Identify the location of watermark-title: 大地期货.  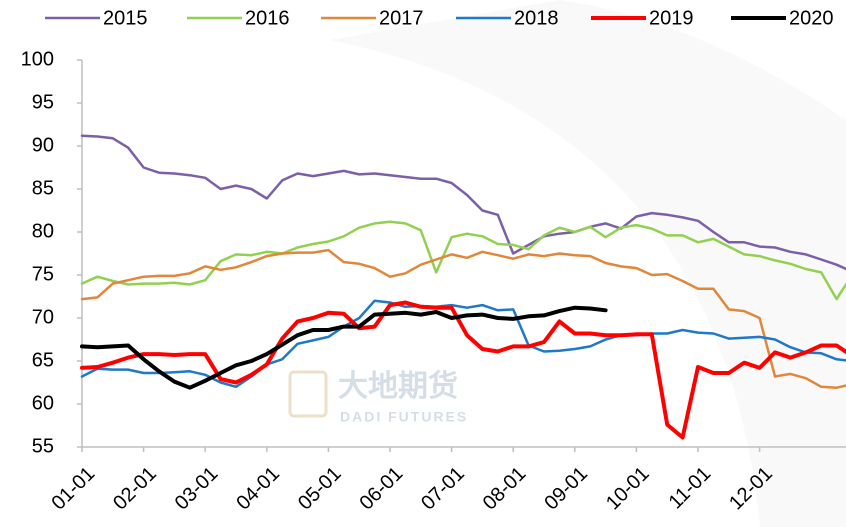
(398, 386).